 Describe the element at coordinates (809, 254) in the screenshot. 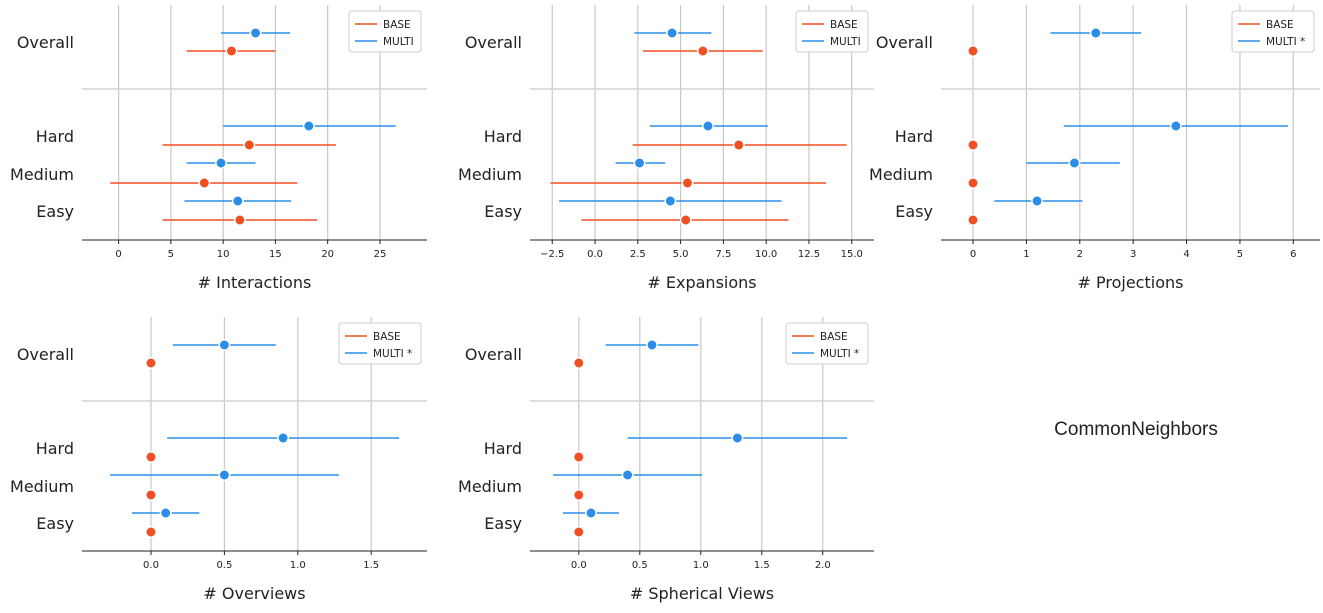

I see `x-tick-label: 12.5` at that location.